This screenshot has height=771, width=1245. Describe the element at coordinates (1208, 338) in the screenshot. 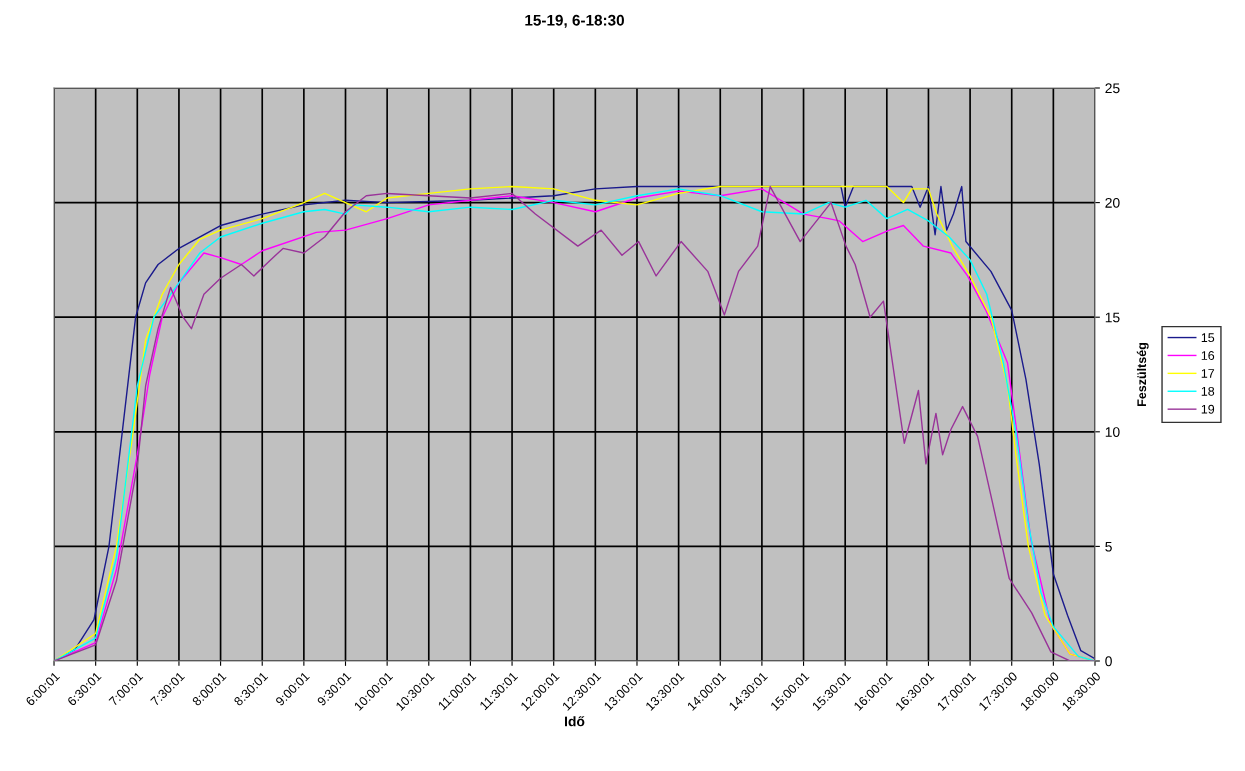

I see `legend-label: 15` at that location.